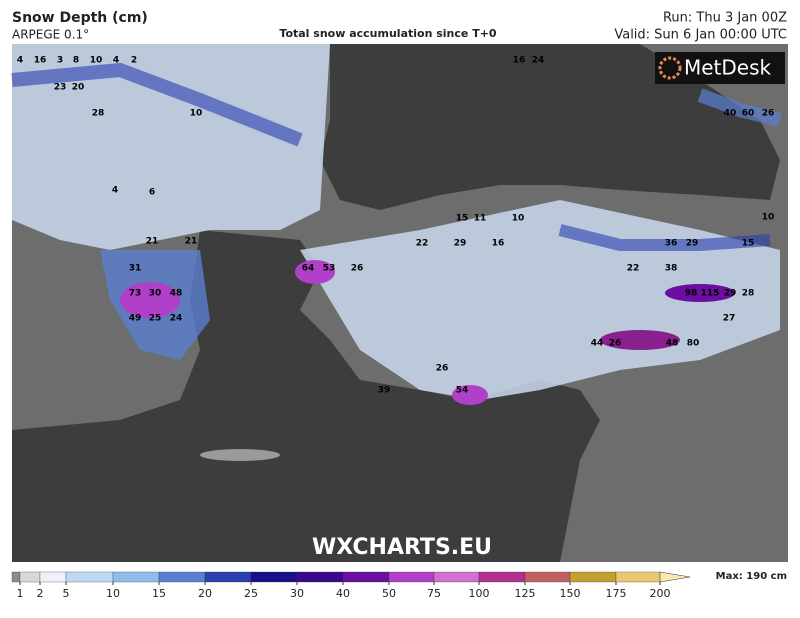  I want to click on map-label: 31, so click(135, 269).